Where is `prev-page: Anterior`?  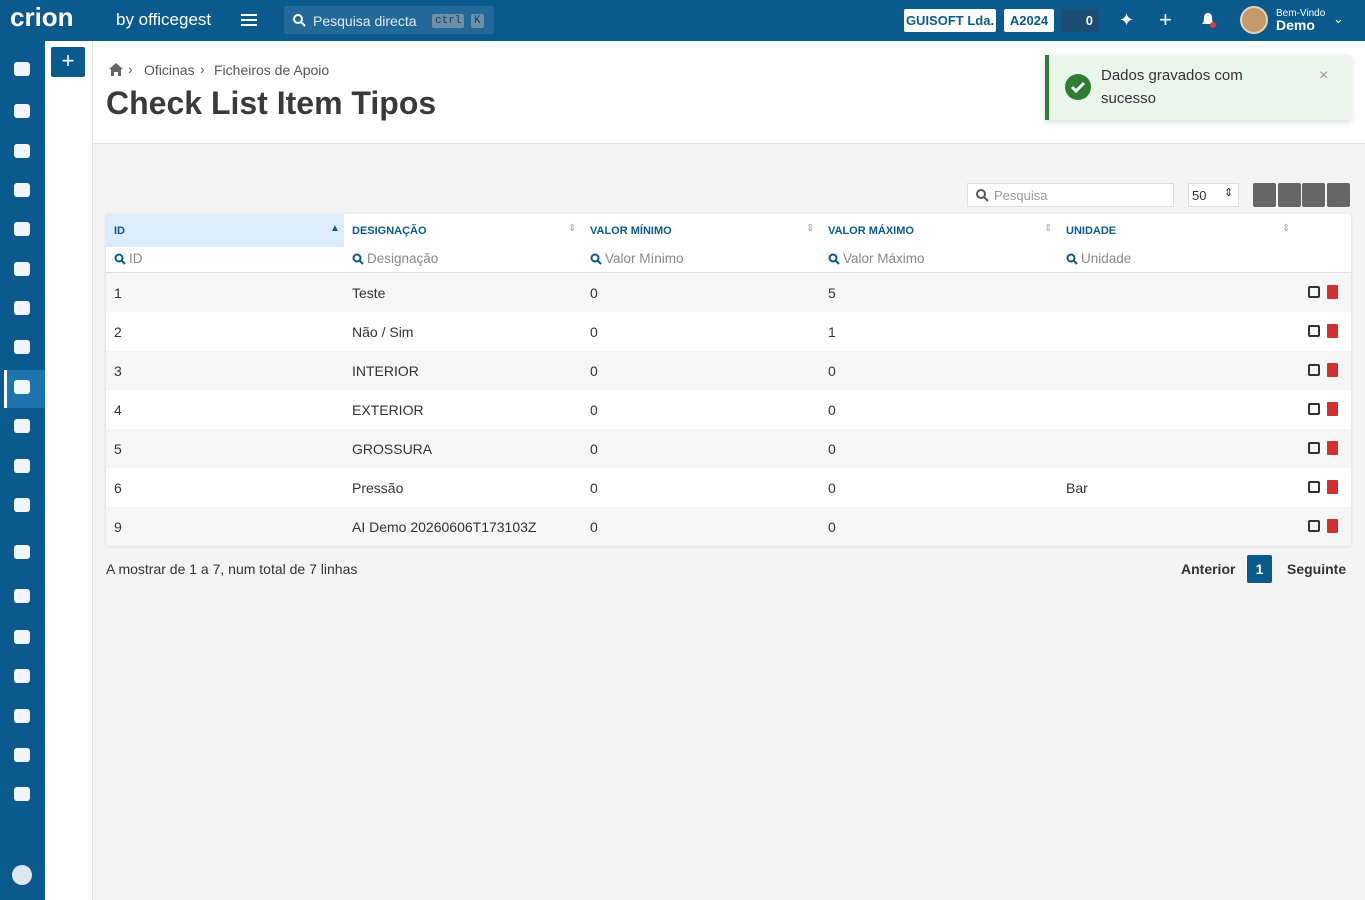
prev-page: Anterior is located at coordinates (1208, 569).